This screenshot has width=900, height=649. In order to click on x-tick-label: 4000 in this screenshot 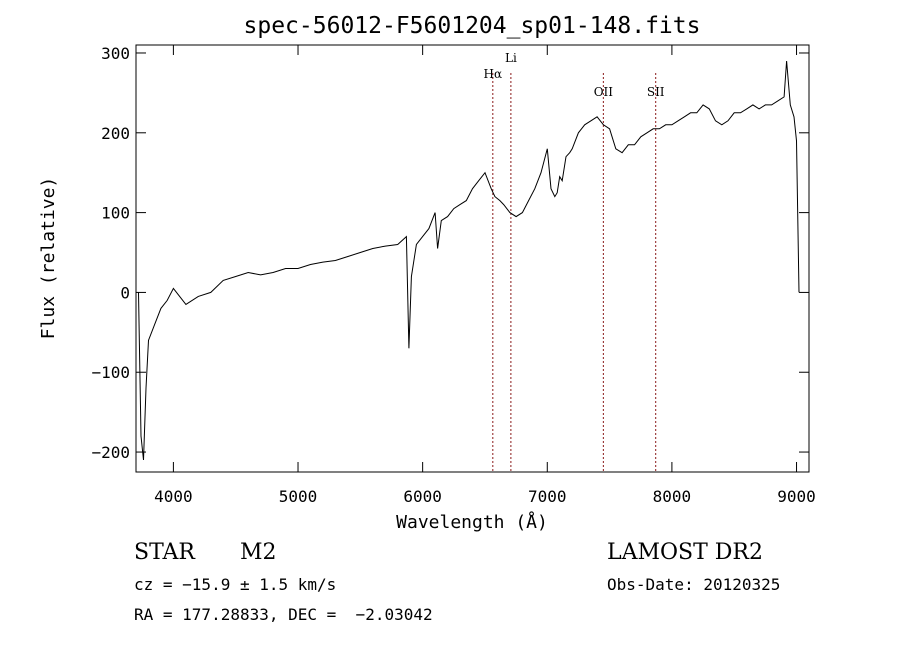, I will do `click(173, 496)`.